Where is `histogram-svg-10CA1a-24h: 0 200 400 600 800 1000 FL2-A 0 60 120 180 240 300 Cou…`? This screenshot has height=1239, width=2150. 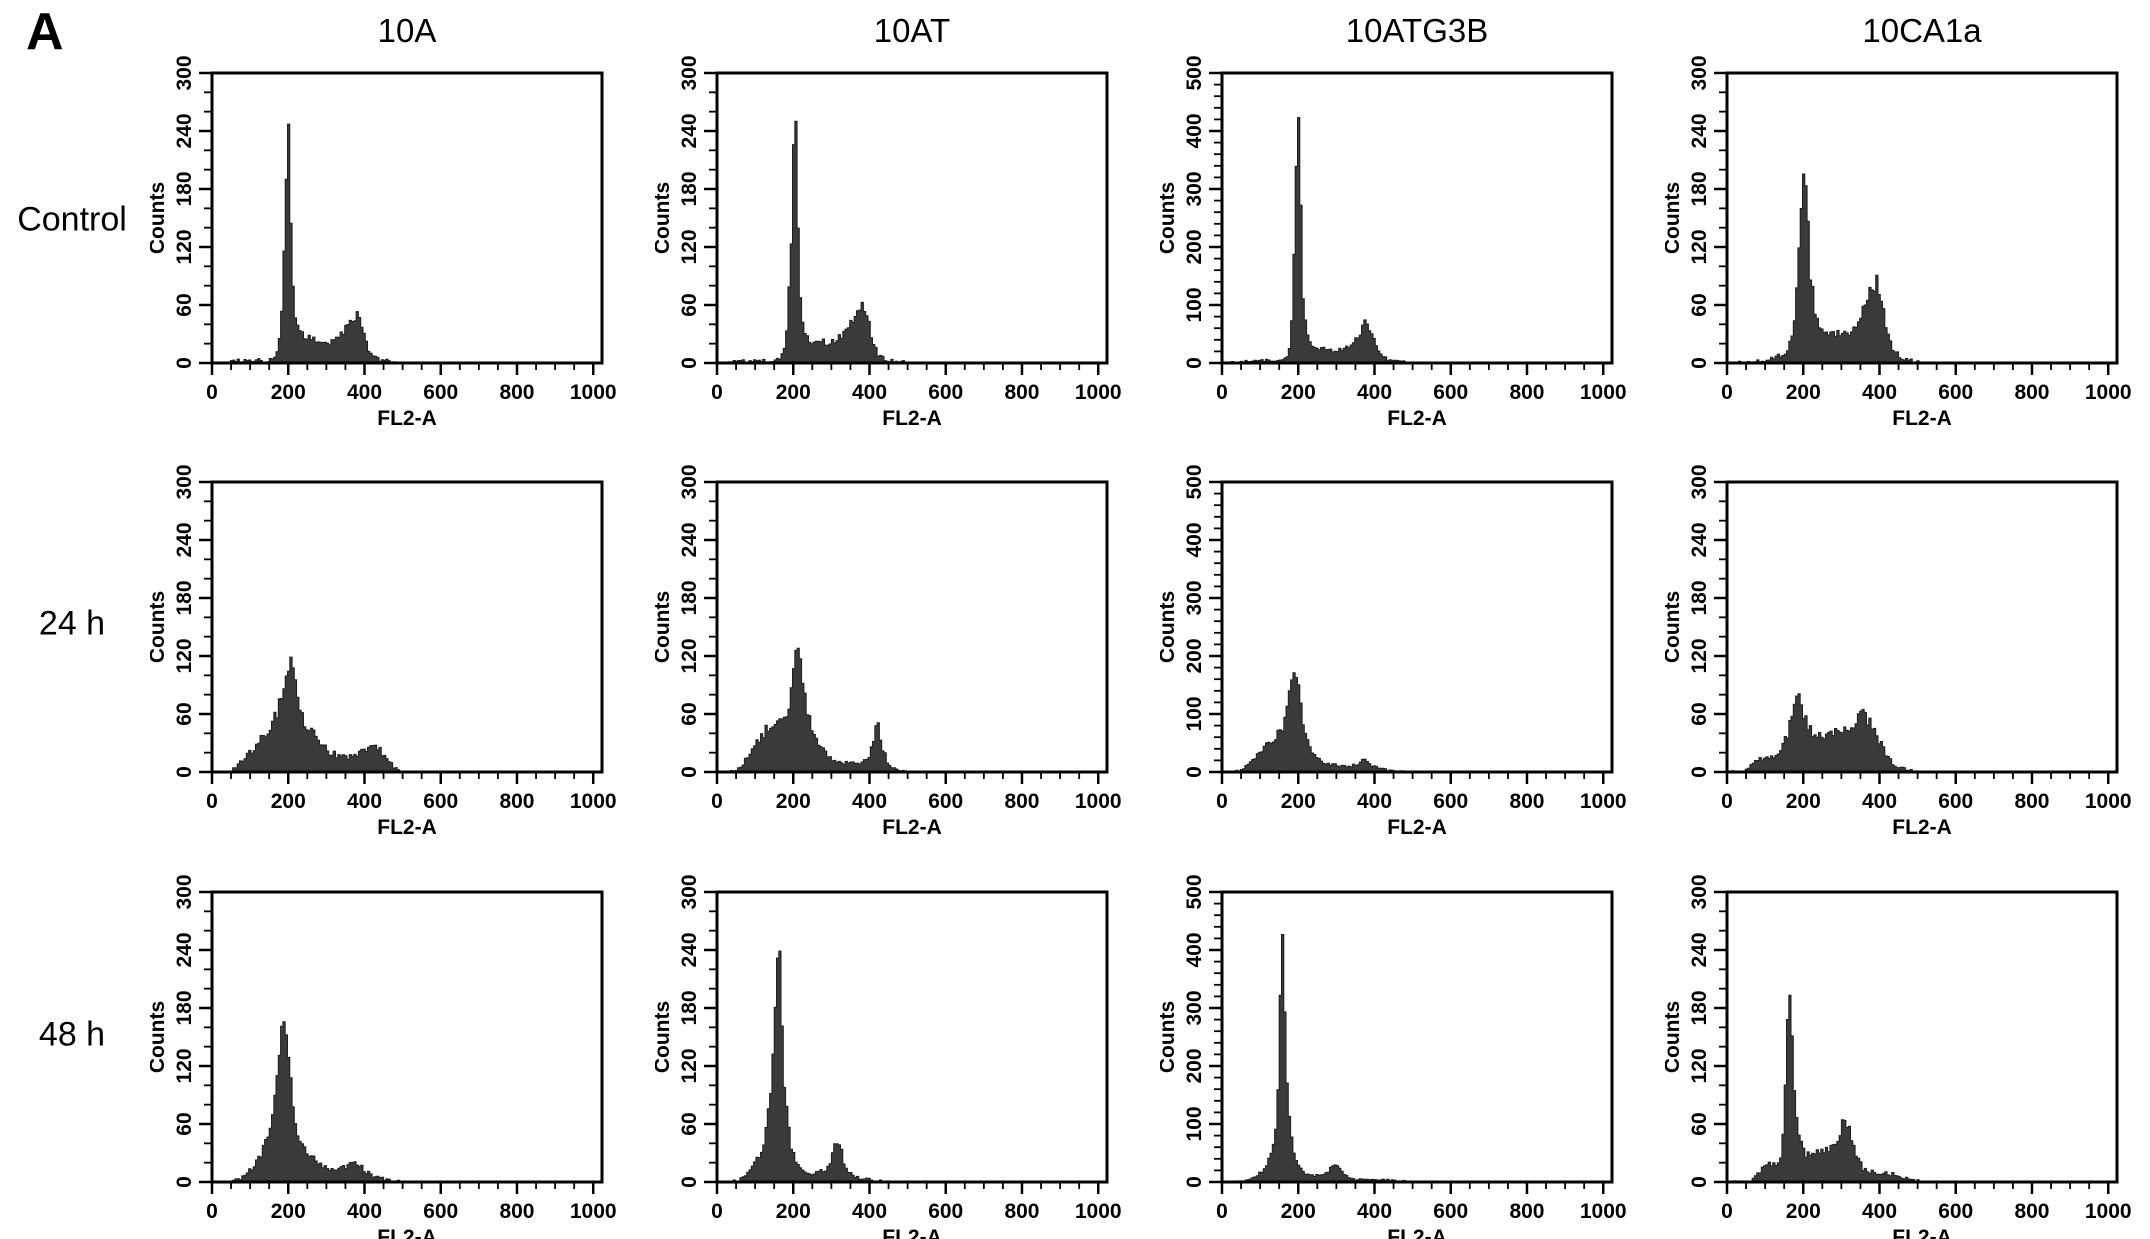 histogram-svg-10CA1a-24h: 0 200 400 600 800 1000 FL2-A 0 60 120 180 240 300 Cou… is located at coordinates (1896, 651).